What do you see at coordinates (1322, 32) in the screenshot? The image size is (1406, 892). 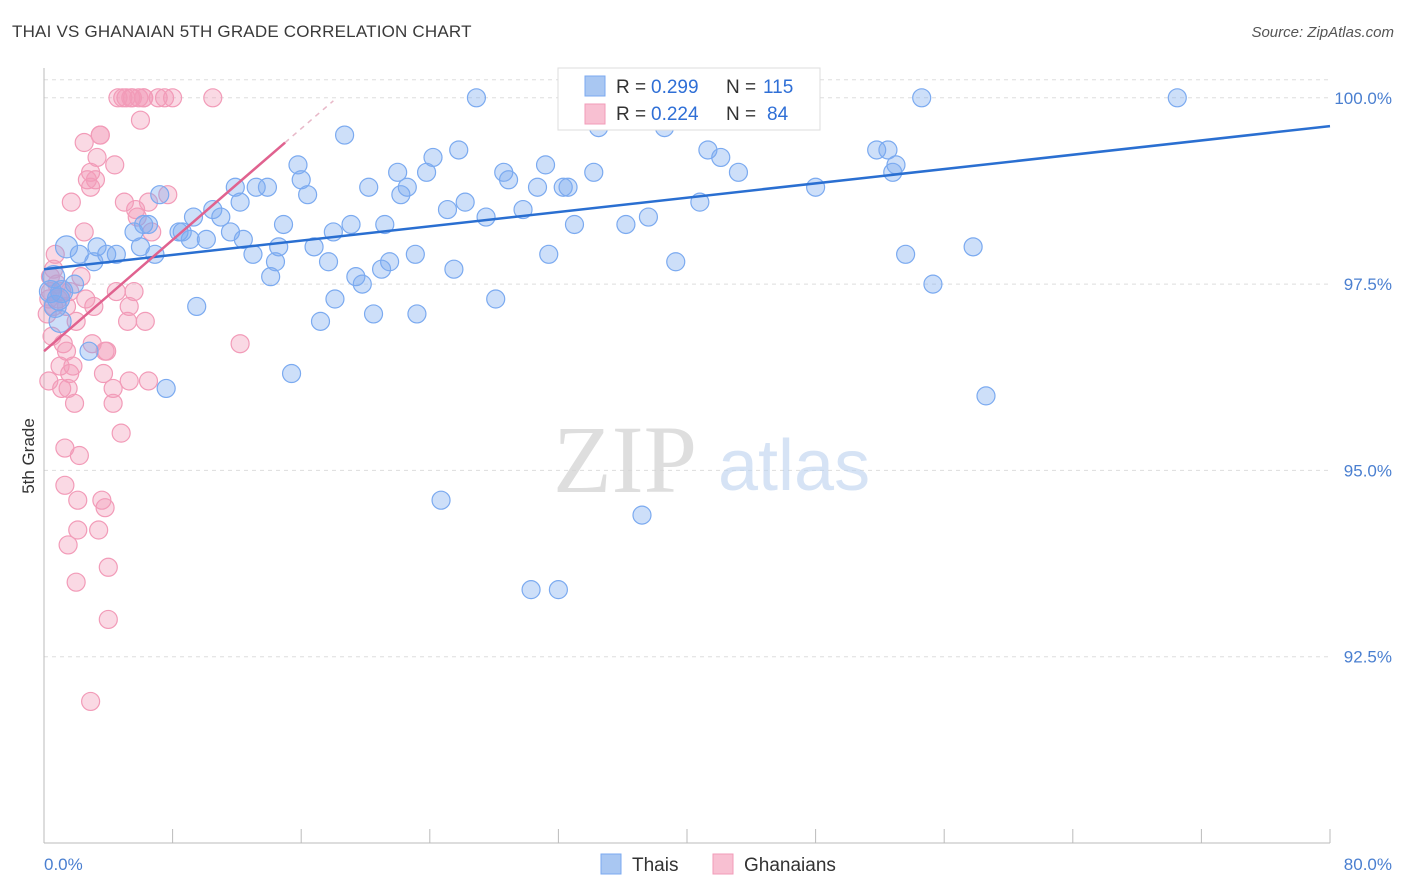 I see `source-label: Source: ZipAtlas.com` at bounding box center [1322, 32].